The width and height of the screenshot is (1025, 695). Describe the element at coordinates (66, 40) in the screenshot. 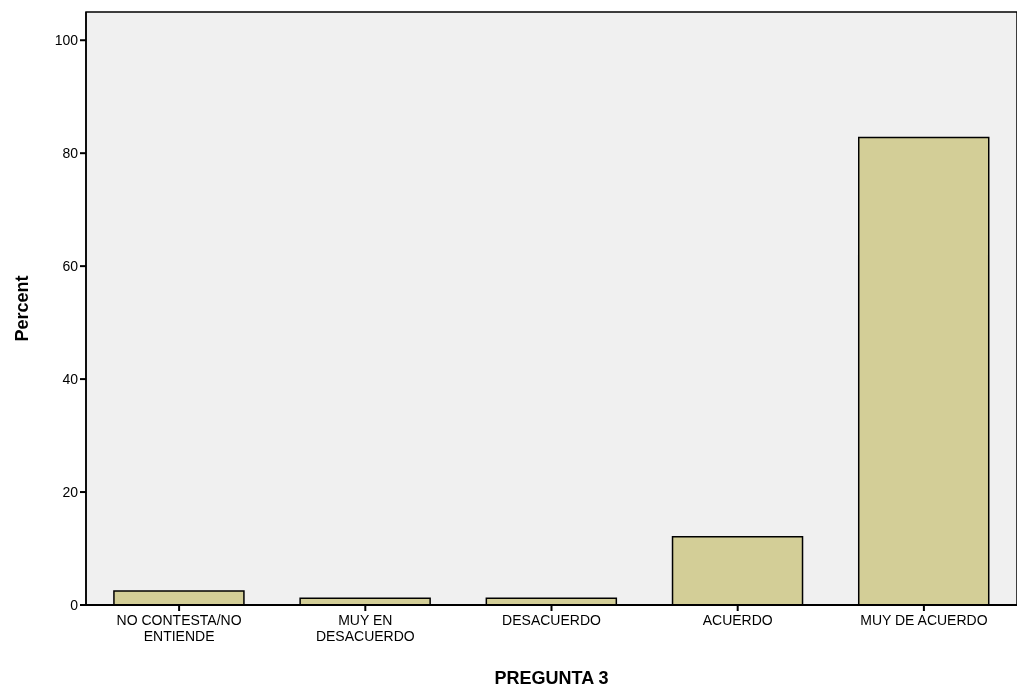

I see `y-tick-label: 100` at that location.